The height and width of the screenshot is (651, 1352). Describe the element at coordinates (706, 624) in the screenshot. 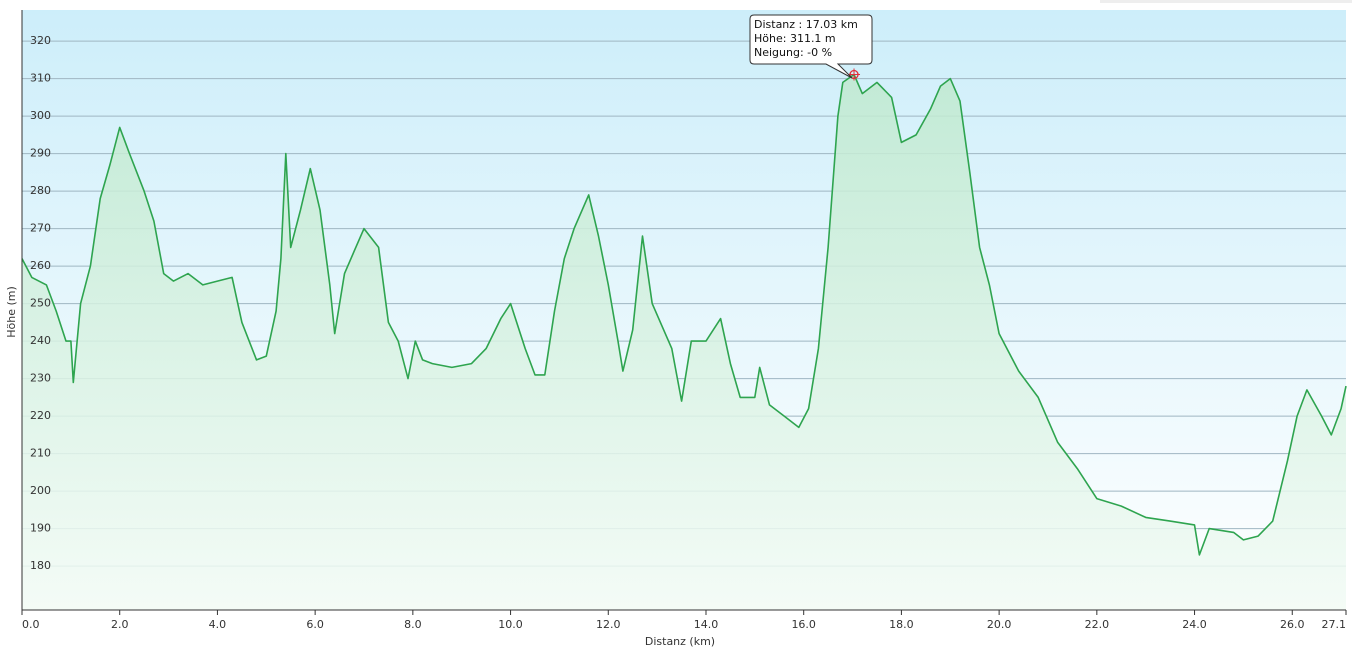

I see `x-tick-label: 14.0` at that location.